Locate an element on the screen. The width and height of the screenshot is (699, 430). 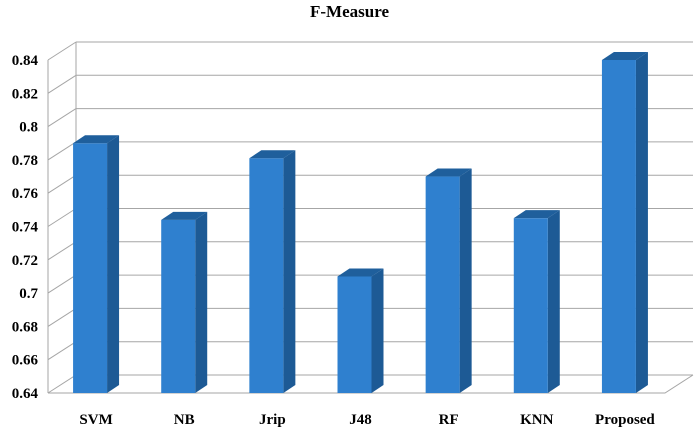
y-tick-label: 0.84 is located at coordinates (25, 61).